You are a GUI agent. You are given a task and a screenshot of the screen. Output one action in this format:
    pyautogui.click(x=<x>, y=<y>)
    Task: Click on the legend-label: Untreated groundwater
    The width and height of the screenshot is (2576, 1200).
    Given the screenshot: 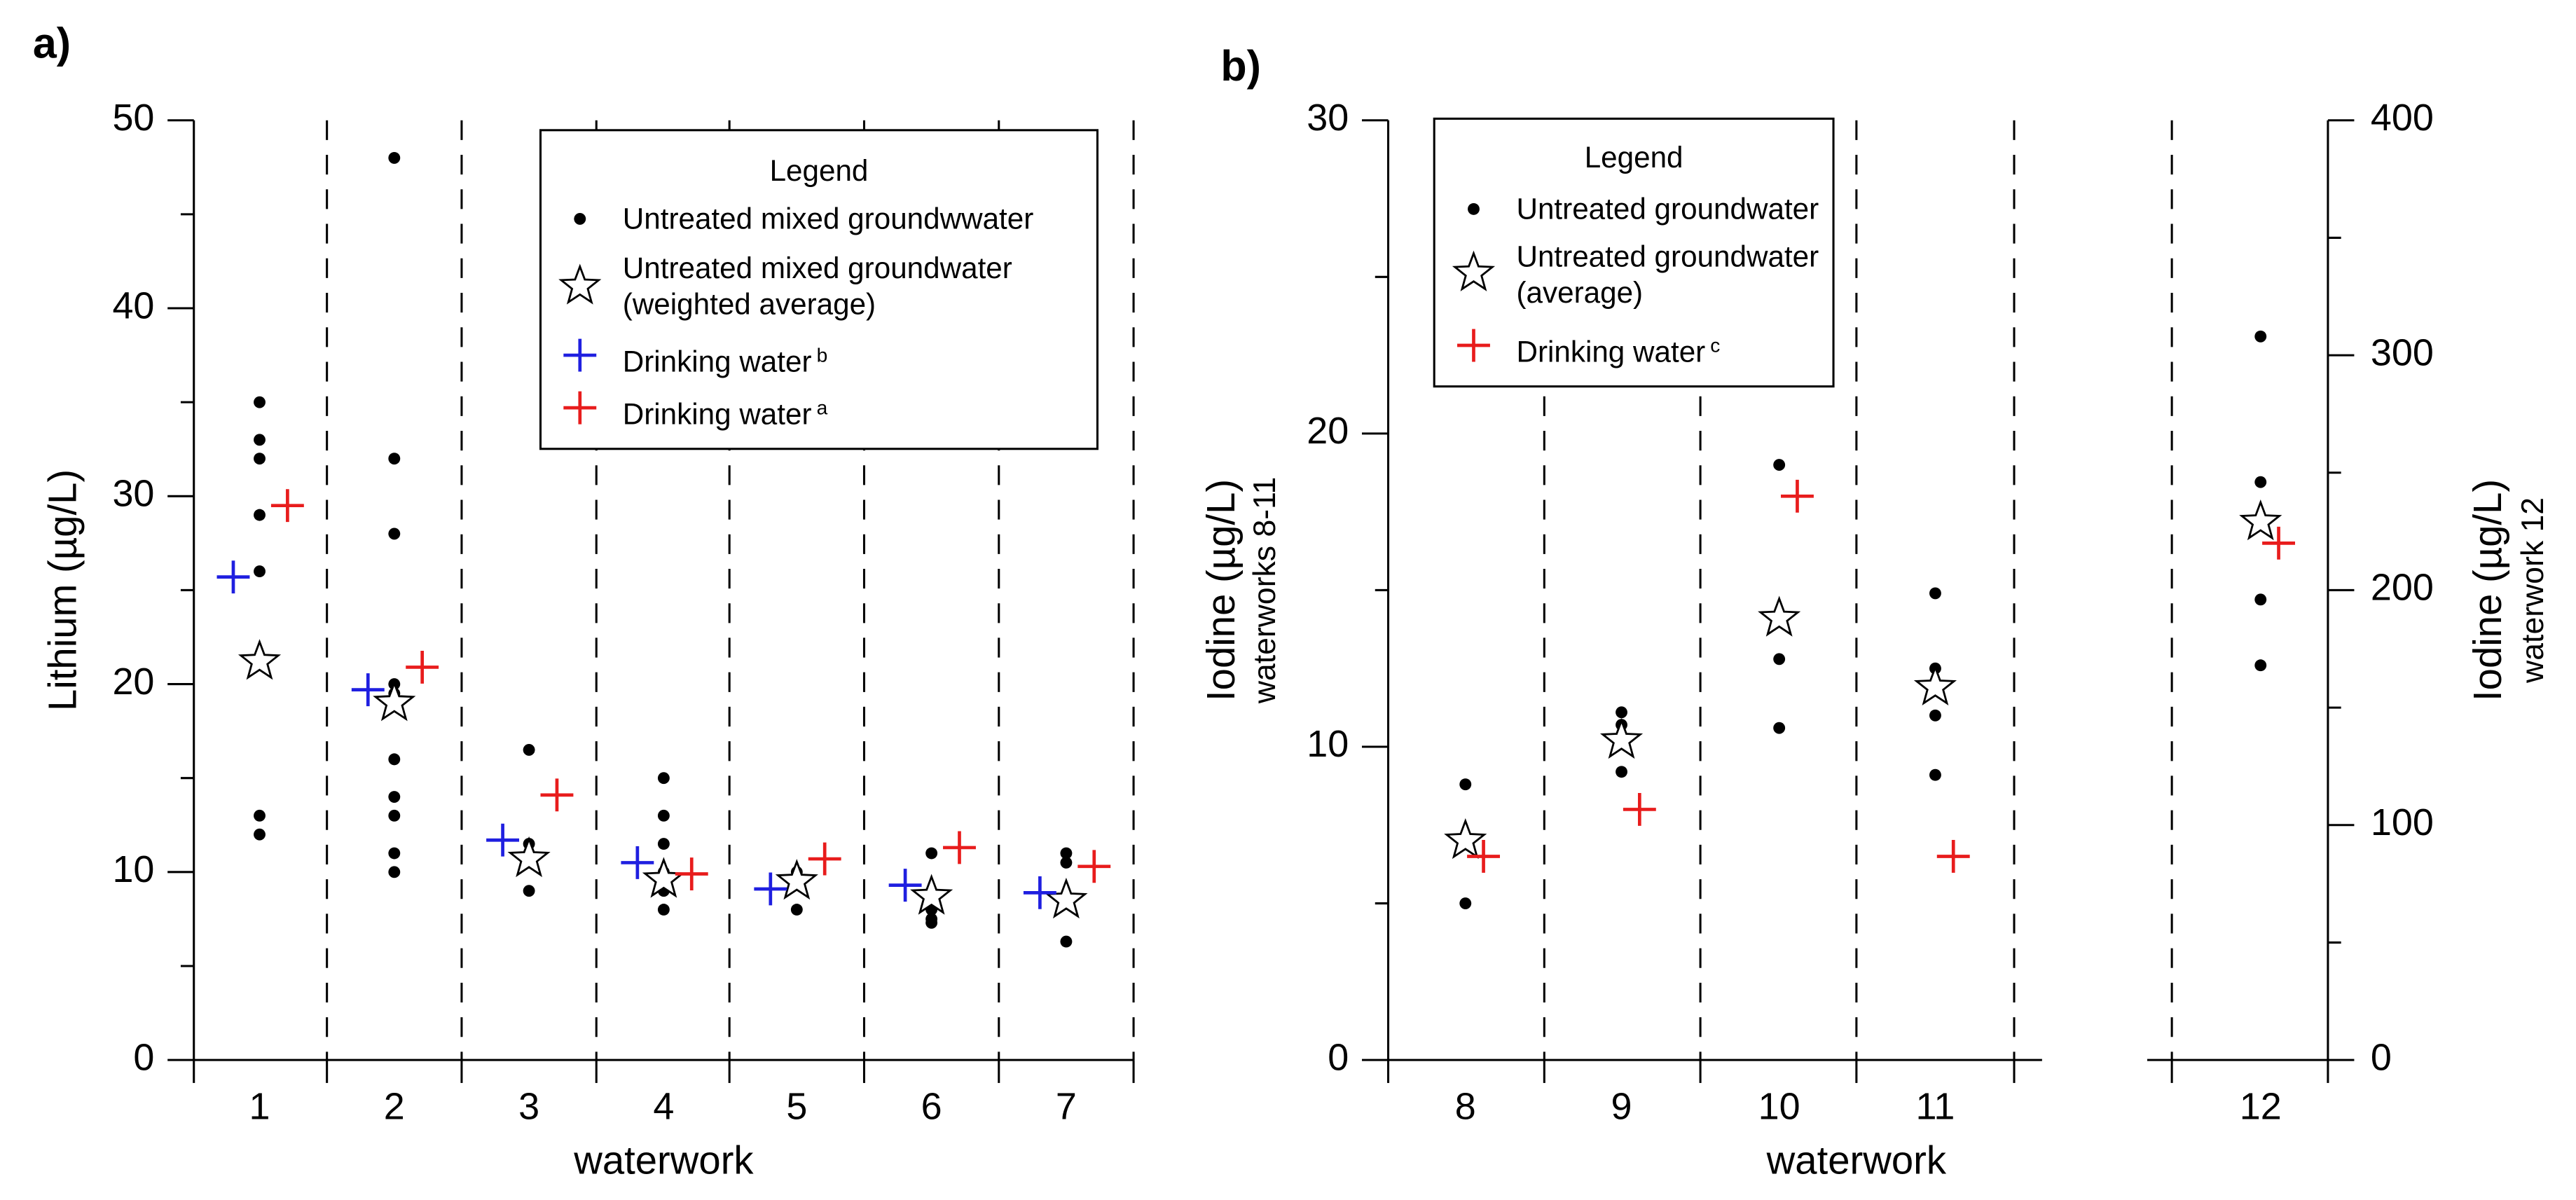 What is the action you would take?
    pyautogui.click(x=1667, y=209)
    